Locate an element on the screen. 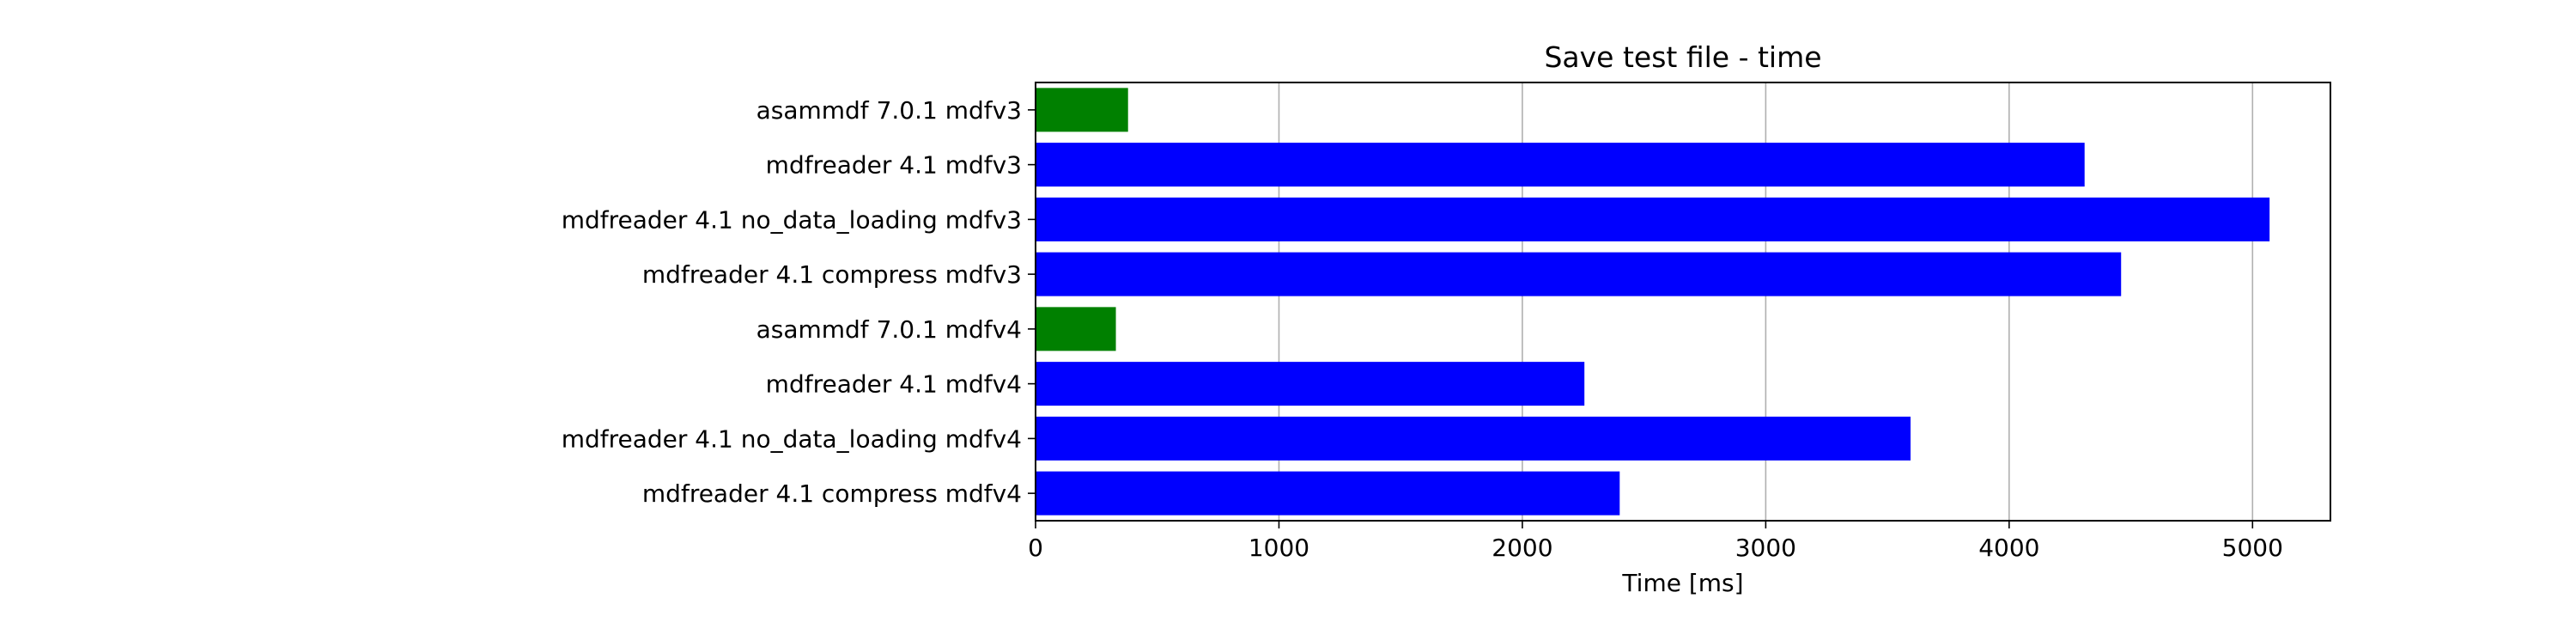  x-tick-label: 0 is located at coordinates (1035, 548).